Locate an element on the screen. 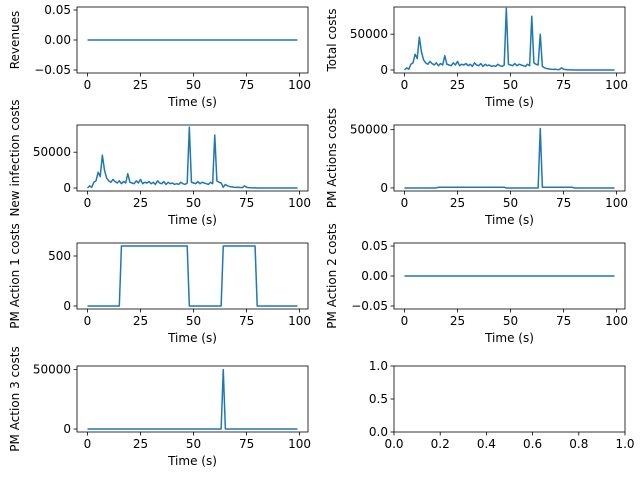 Image resolution: width=640 pixels, height=480 pixels. subplot-empty: 0.0 0.2 0.4 0.6 0.8 1.0 0.0 0.5 1.0 is located at coordinates (502, 405).